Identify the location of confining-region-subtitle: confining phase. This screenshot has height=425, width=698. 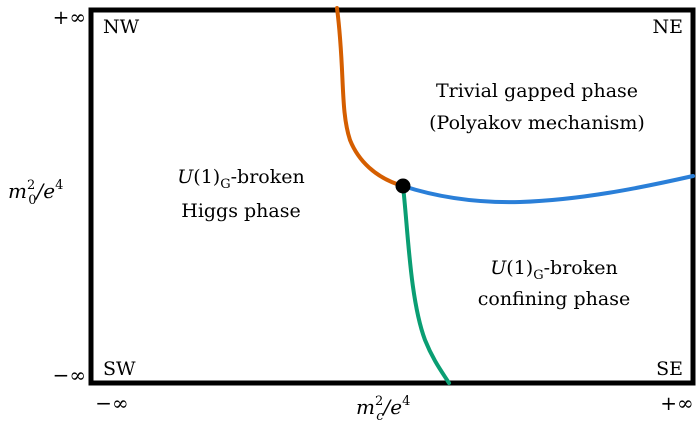
(554, 299).